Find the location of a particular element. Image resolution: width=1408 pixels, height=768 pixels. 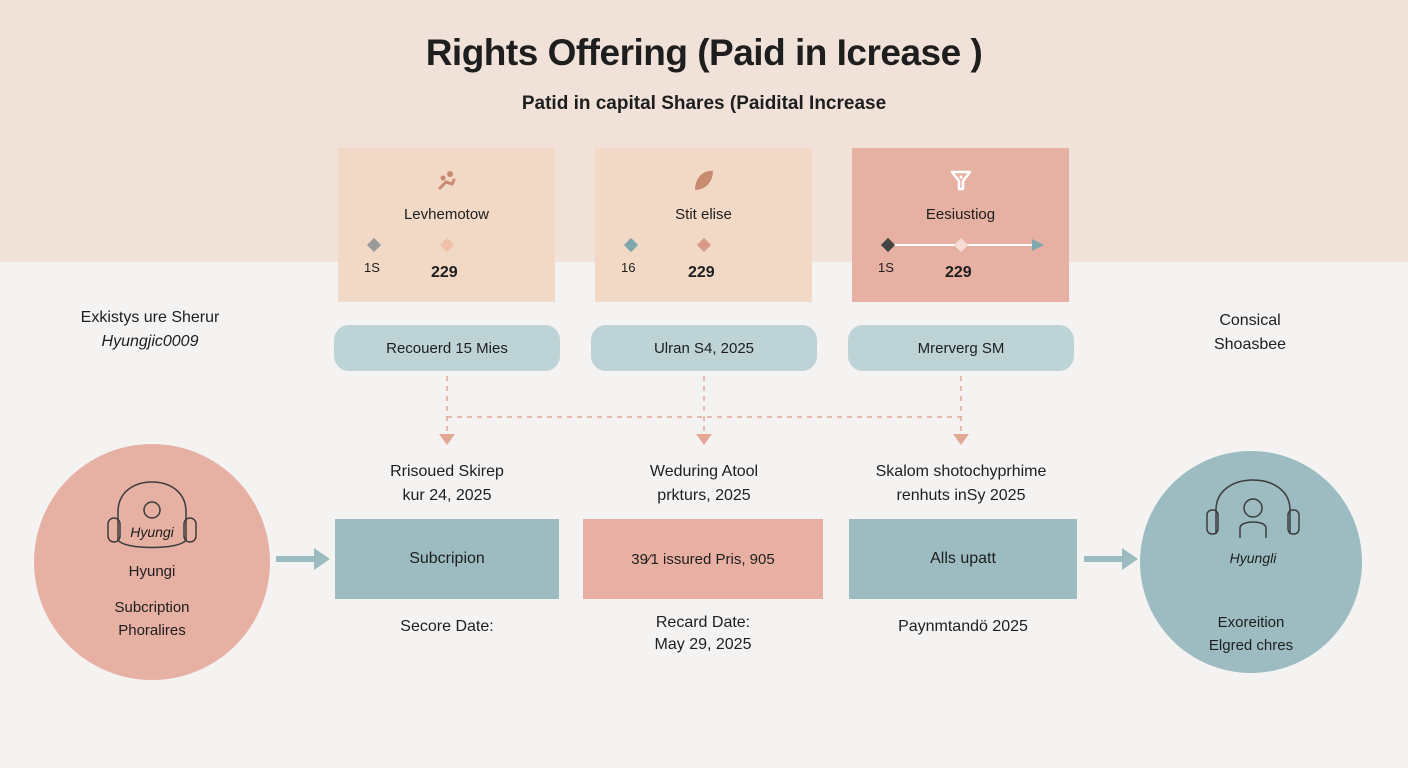

diagram-title: Rights Offering (Paid in Icrease ) is located at coordinates (704, 52).